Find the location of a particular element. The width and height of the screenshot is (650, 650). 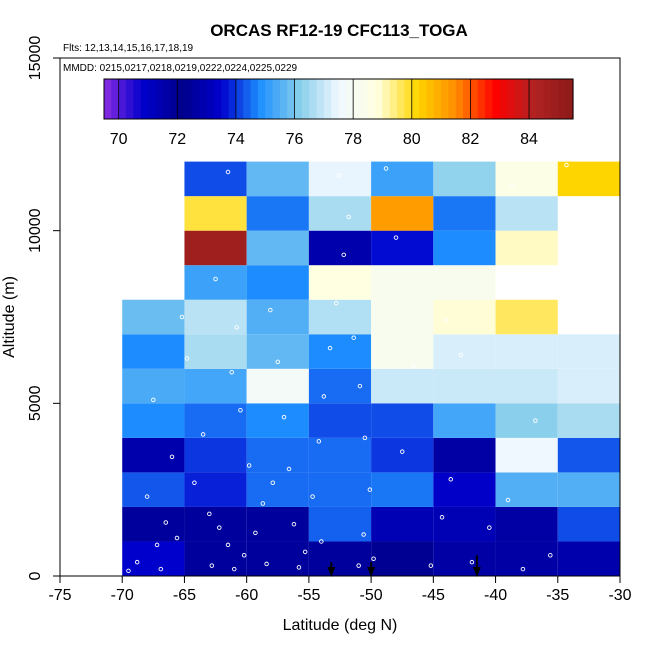

flights-subtitle: Flts: 12,13,14,15,16,17,18,19 is located at coordinates (128, 48).